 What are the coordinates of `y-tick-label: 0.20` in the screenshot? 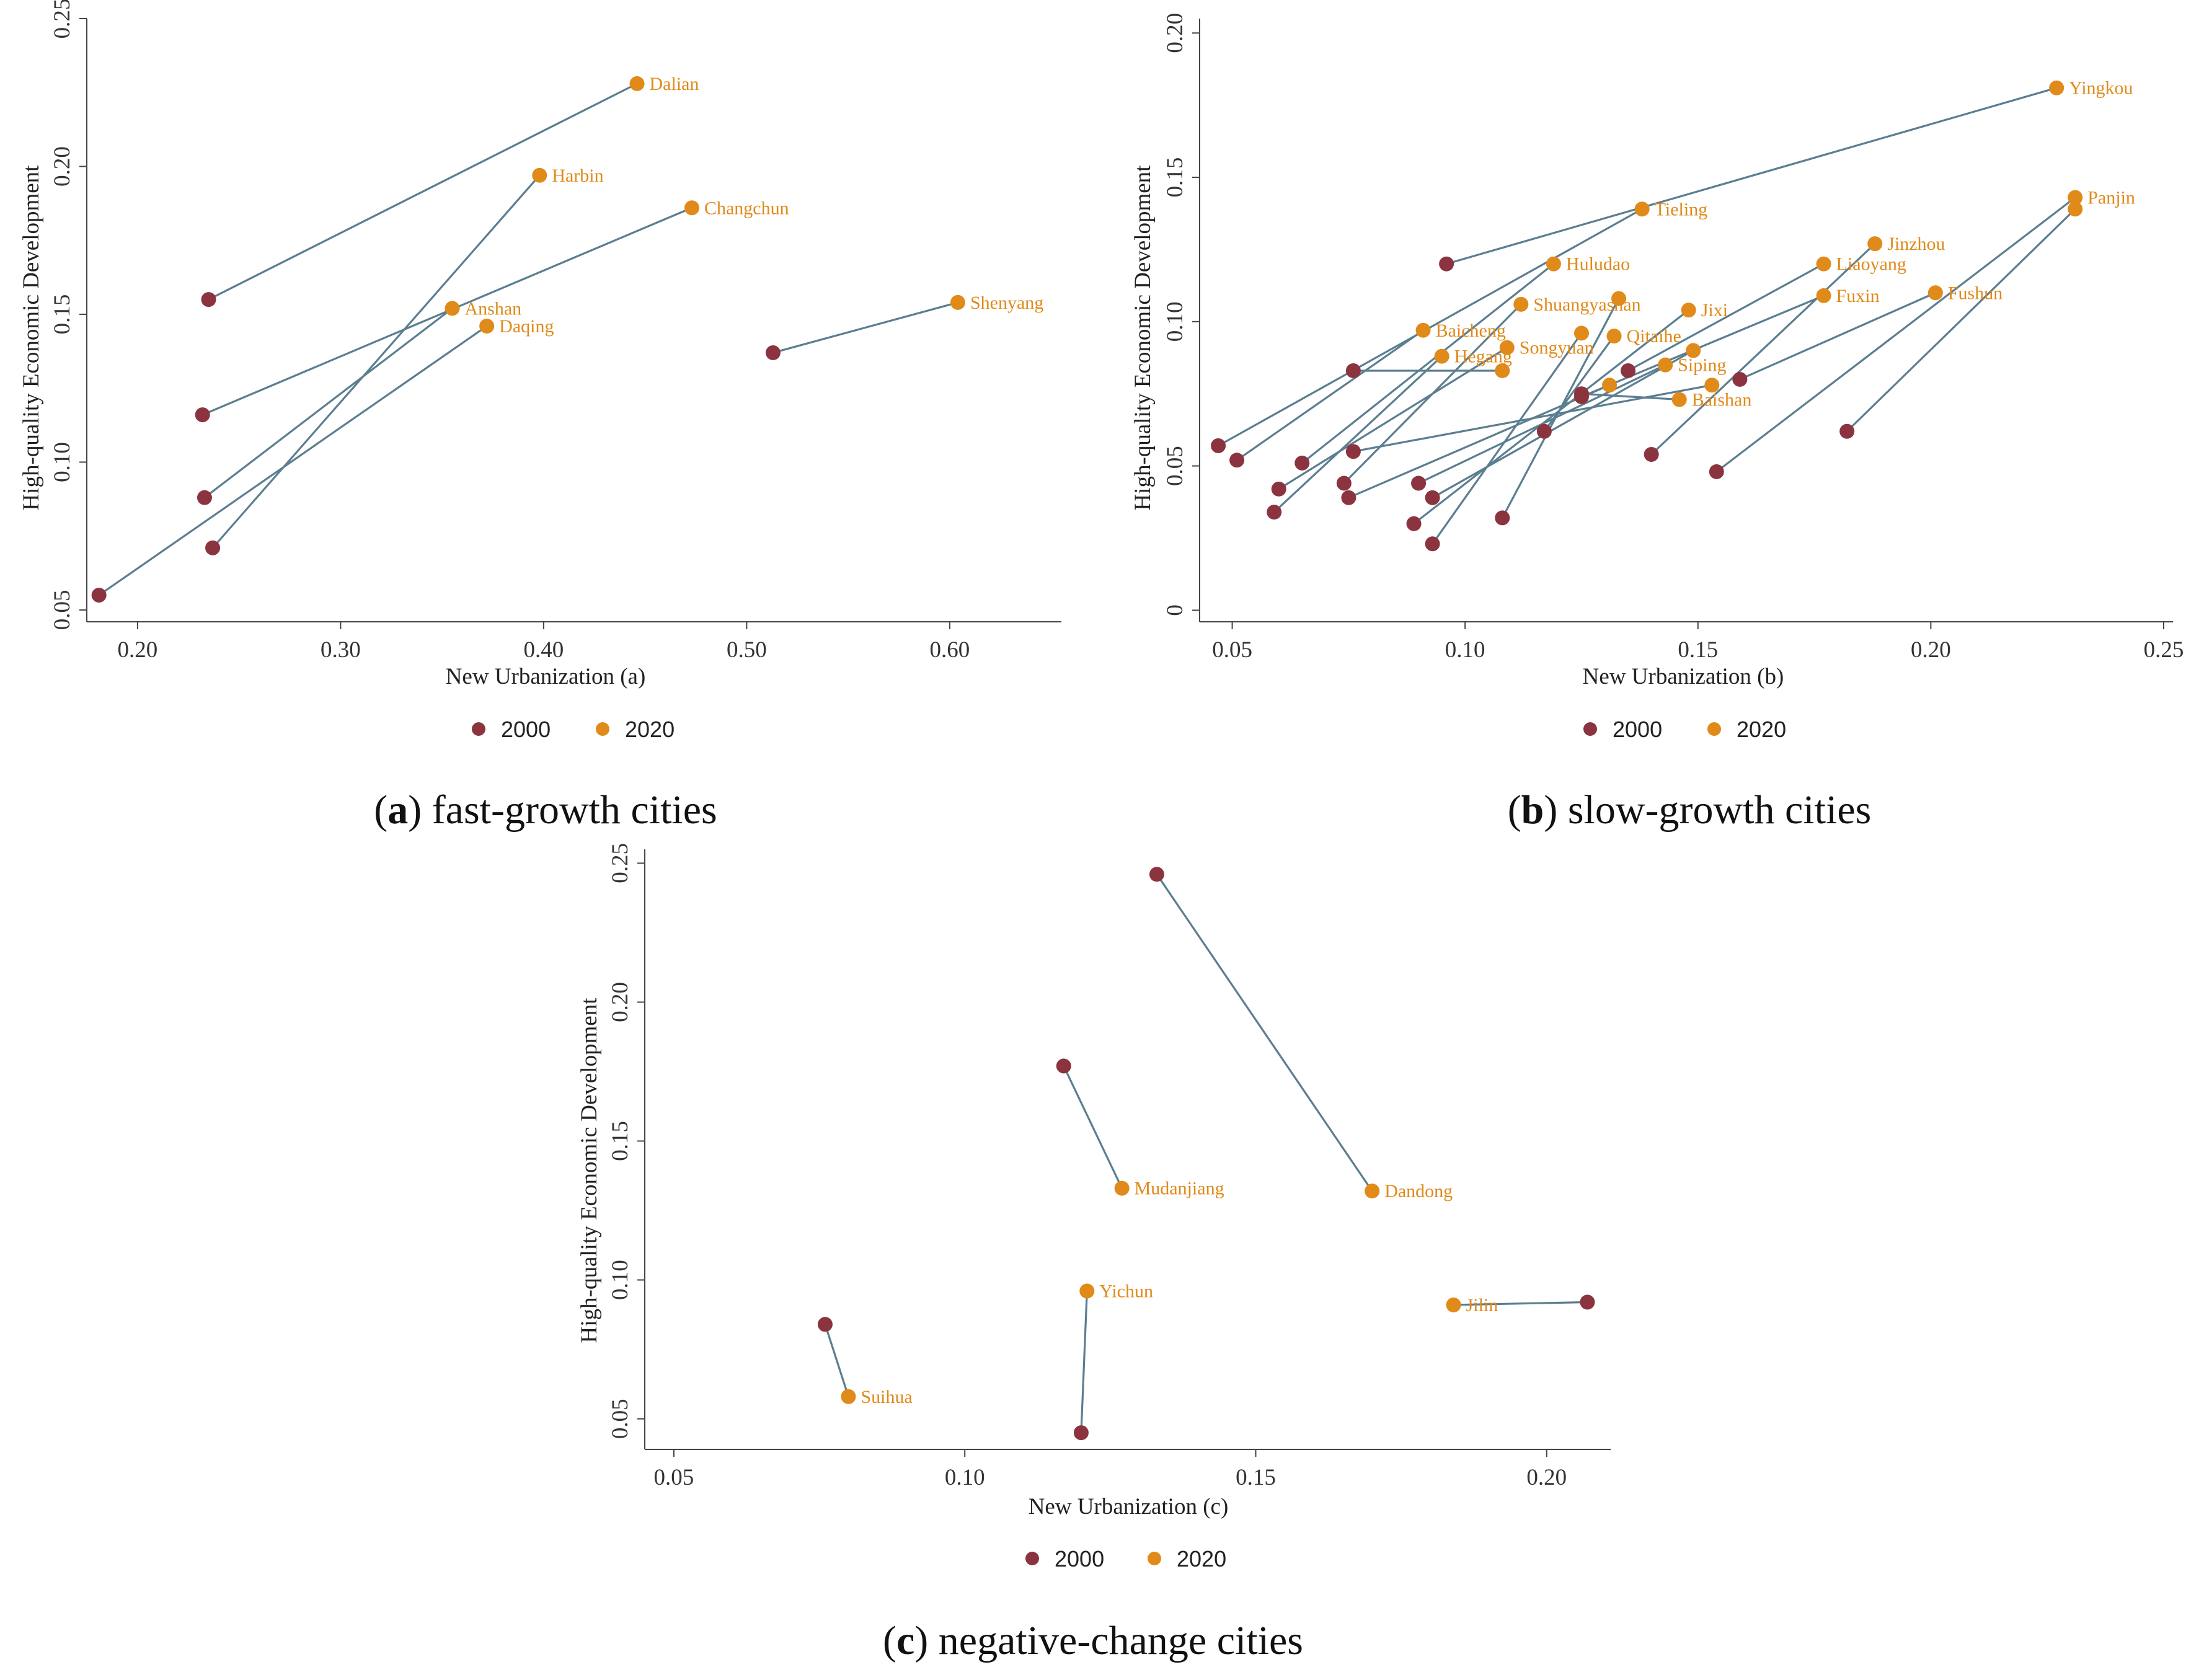 It's located at (621, 1002).